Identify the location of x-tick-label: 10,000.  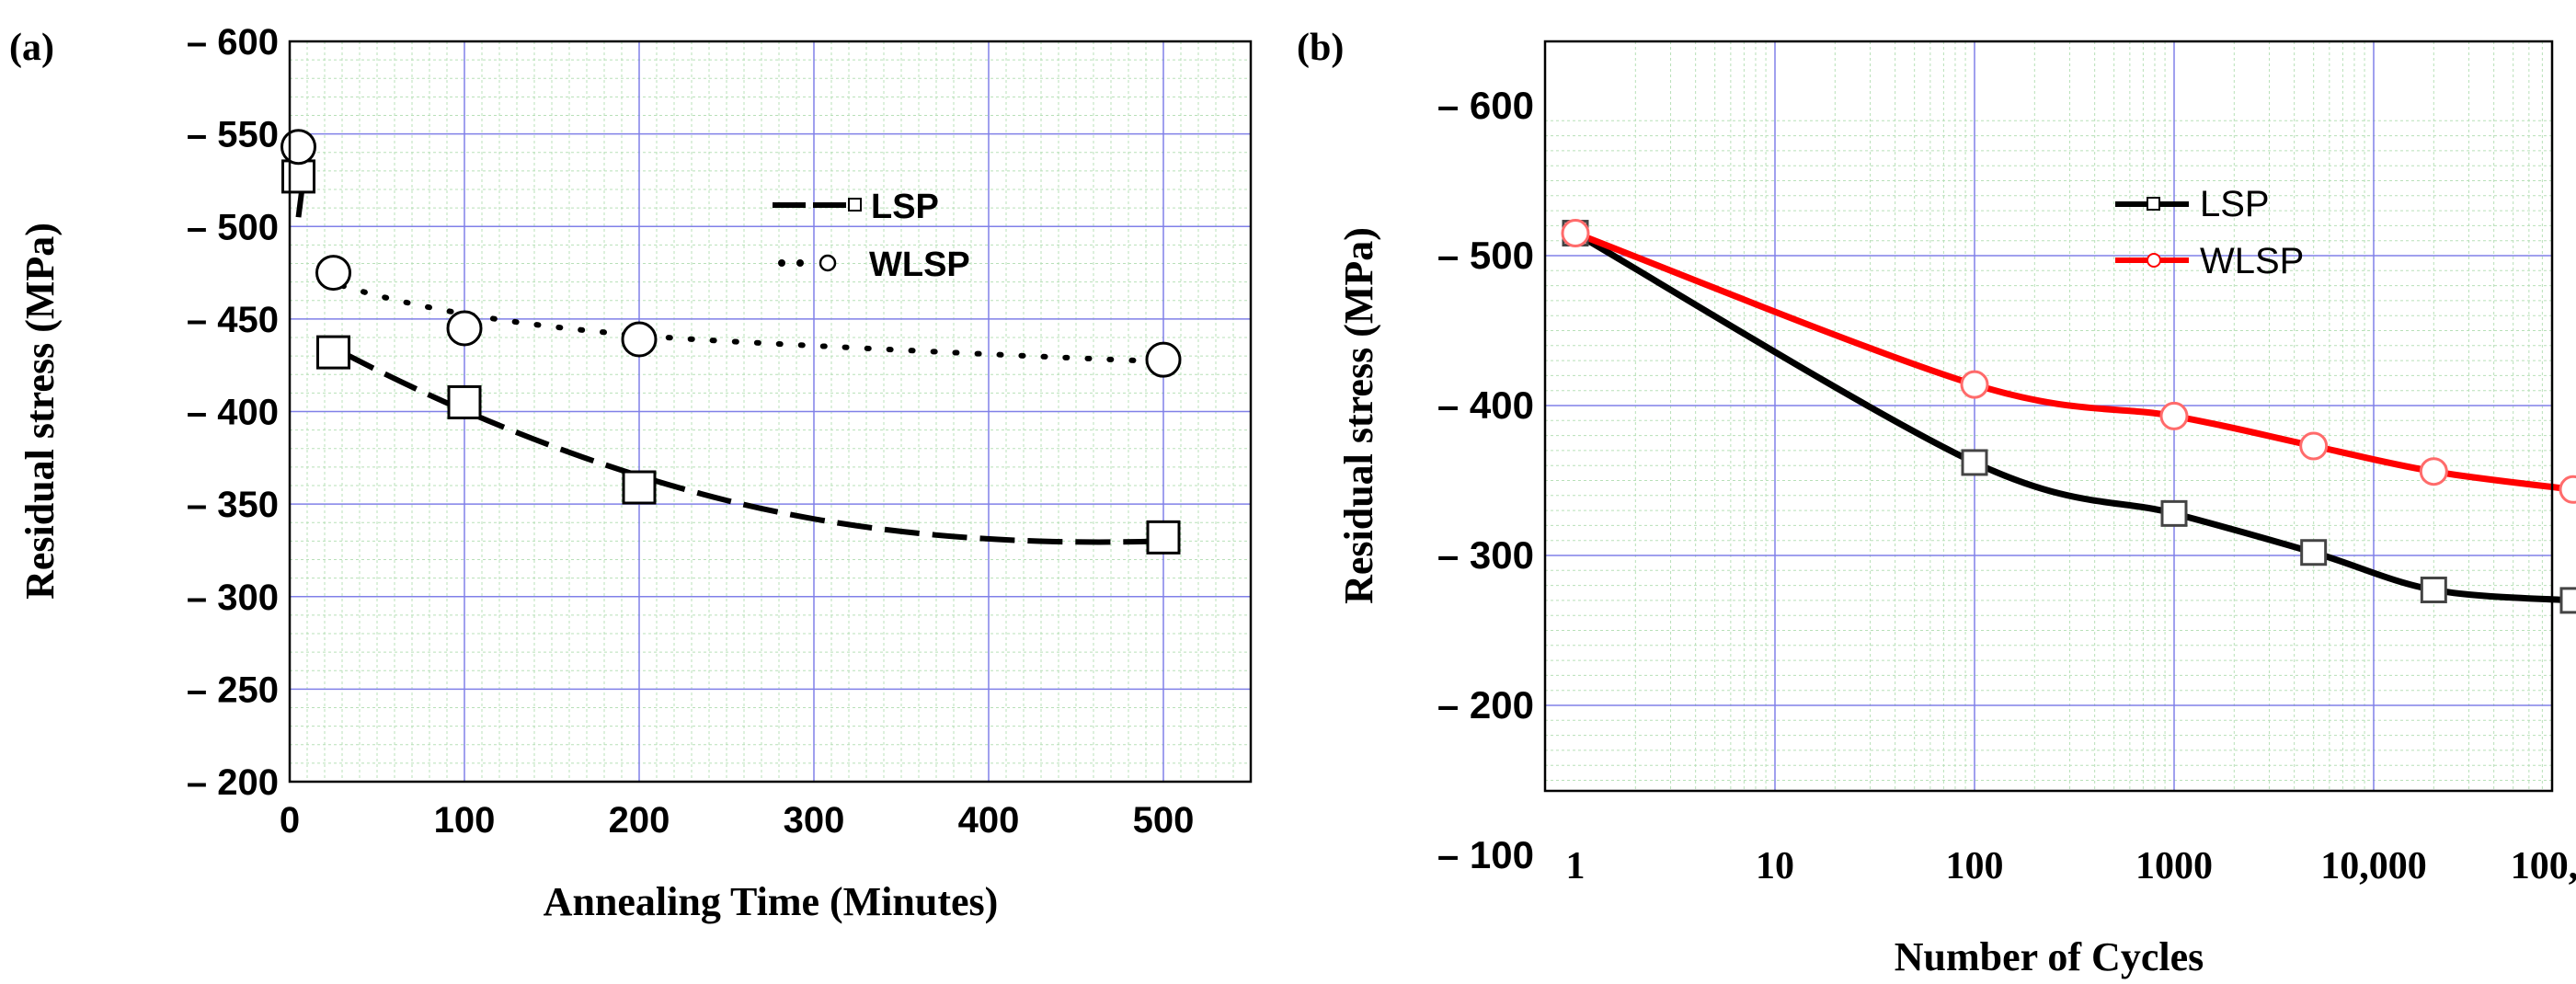
(2373, 866).